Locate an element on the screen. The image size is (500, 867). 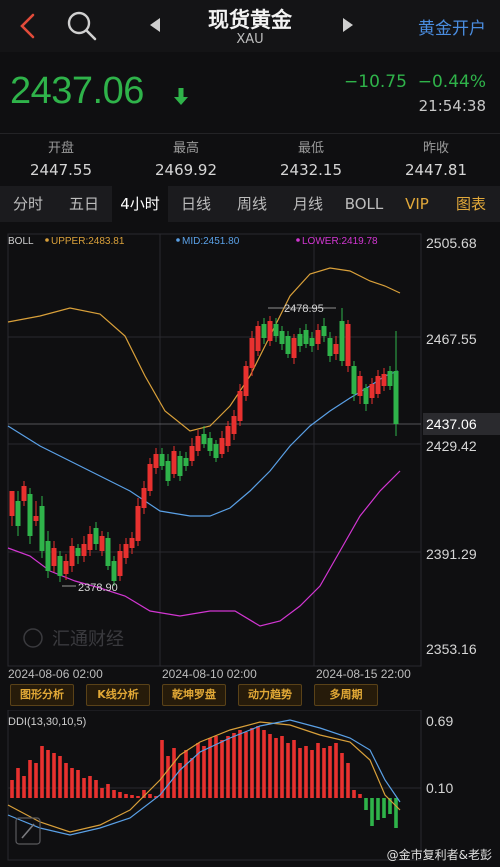
top-bar: 现货黄金 XAU 黄金开户 is located at coordinates (250, 26).